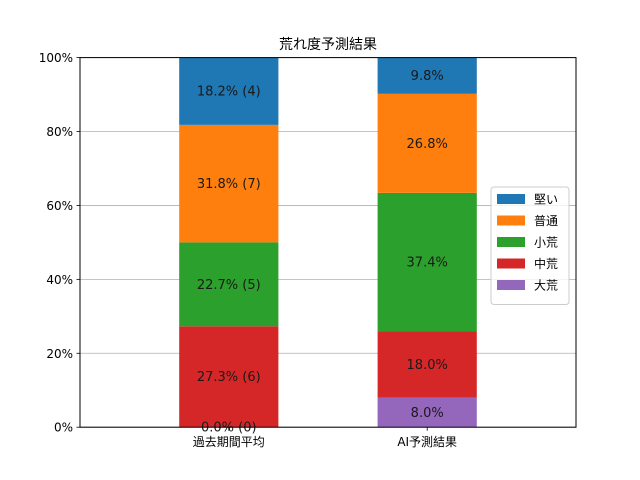 The height and width of the screenshot is (480, 640). What do you see at coordinates (427, 442) in the screenshot?
I see `x-tick-label: AI予測結果` at bounding box center [427, 442].